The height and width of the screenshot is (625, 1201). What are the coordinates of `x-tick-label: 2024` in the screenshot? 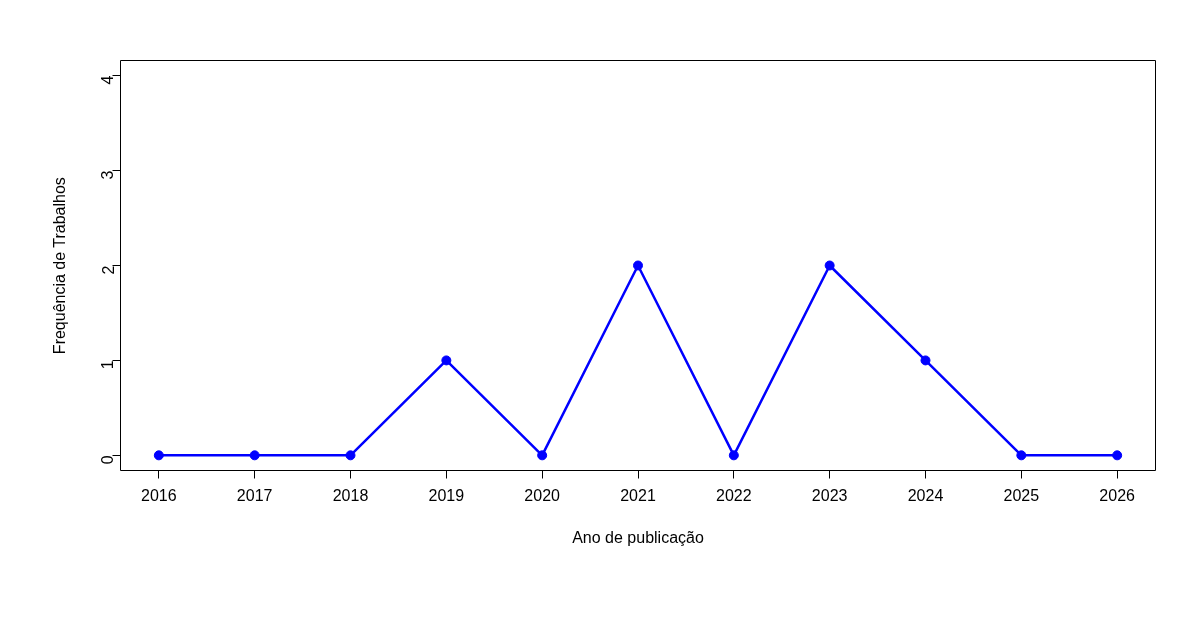 It's located at (925, 495).